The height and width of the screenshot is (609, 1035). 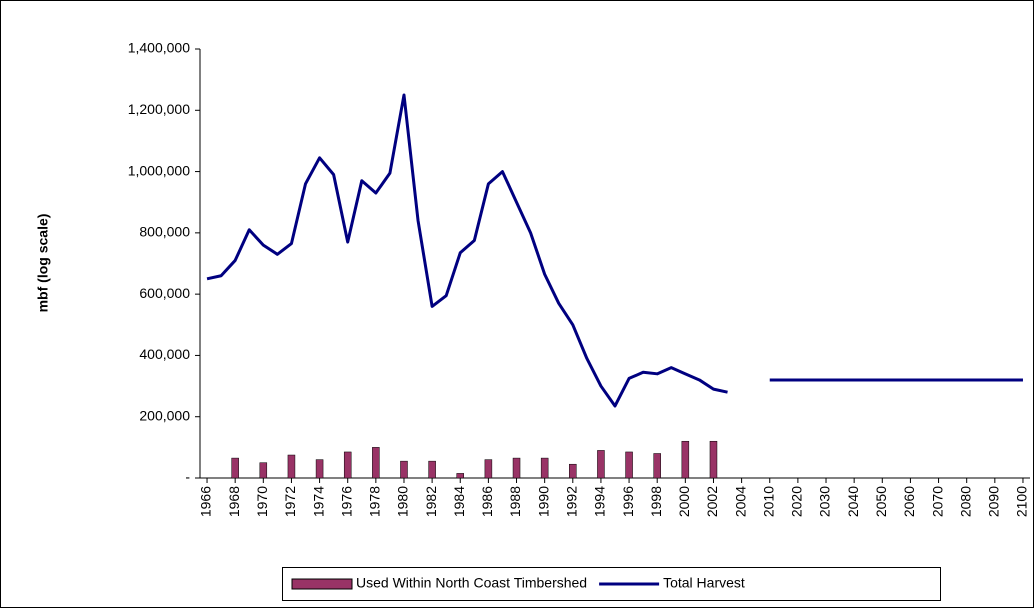 What do you see at coordinates (159, 170) in the screenshot?
I see `y-tick-label: 1,000,000` at bounding box center [159, 170].